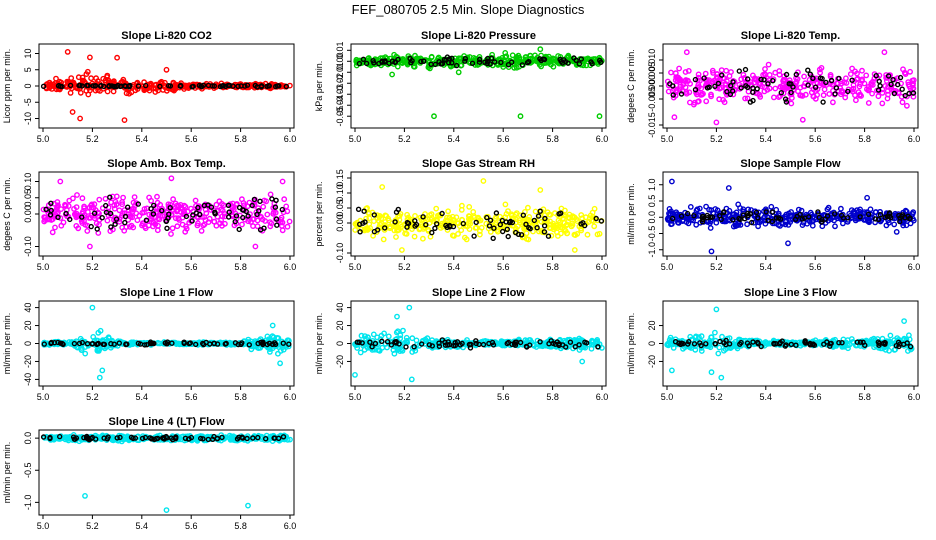 The width and height of the screenshot is (936, 540). I want to click on plot-title: Slope Line 3 Flow, so click(790, 293).